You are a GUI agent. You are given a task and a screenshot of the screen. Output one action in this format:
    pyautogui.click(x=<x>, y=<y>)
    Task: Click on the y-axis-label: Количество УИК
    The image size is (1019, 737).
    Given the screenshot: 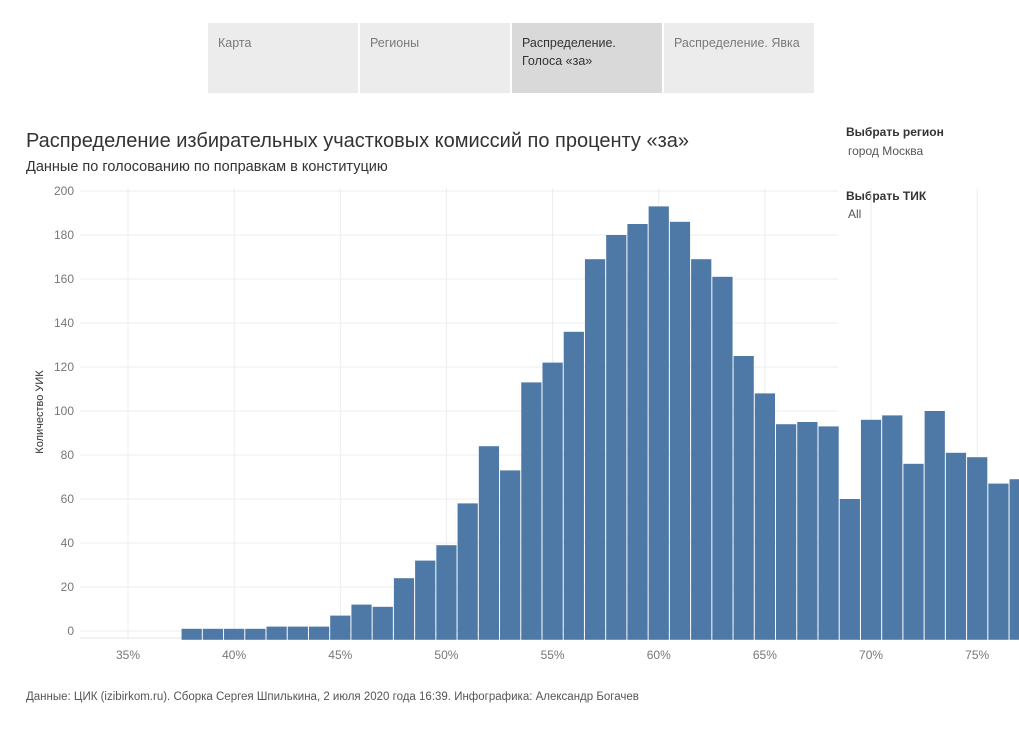 What is the action you would take?
    pyautogui.click(x=40, y=412)
    